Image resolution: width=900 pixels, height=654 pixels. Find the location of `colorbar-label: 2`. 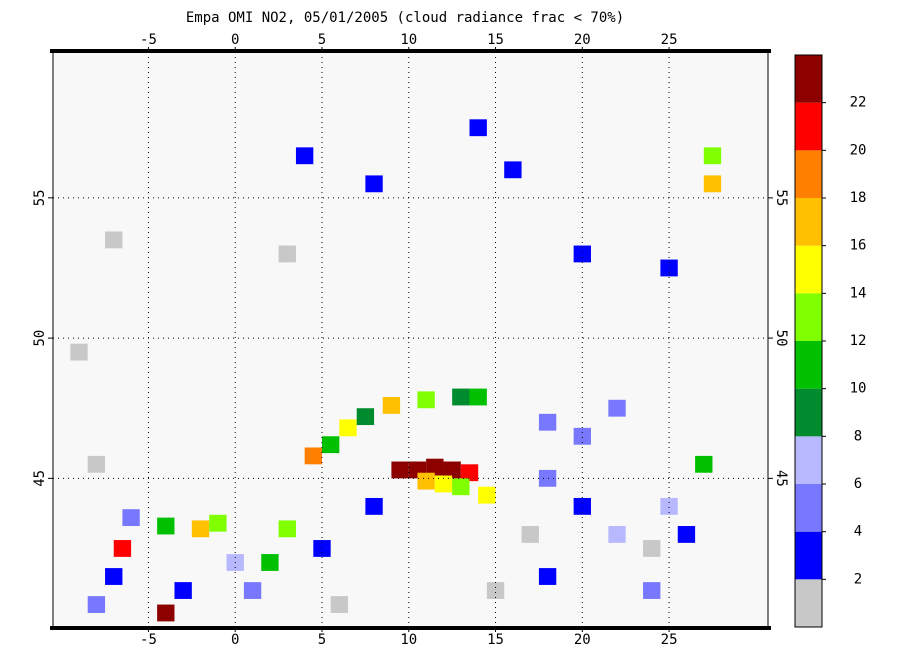

colorbar-label: 2 is located at coordinates (858, 579).